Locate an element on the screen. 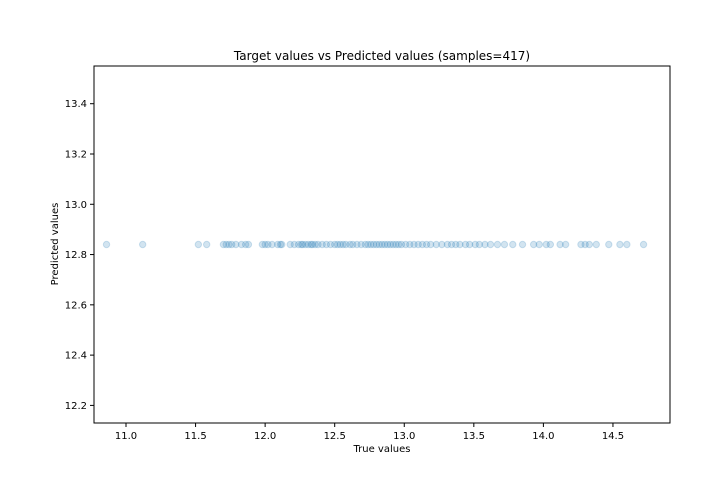 The width and height of the screenshot is (720, 504). x-tick-label: 13.5 is located at coordinates (474, 436).